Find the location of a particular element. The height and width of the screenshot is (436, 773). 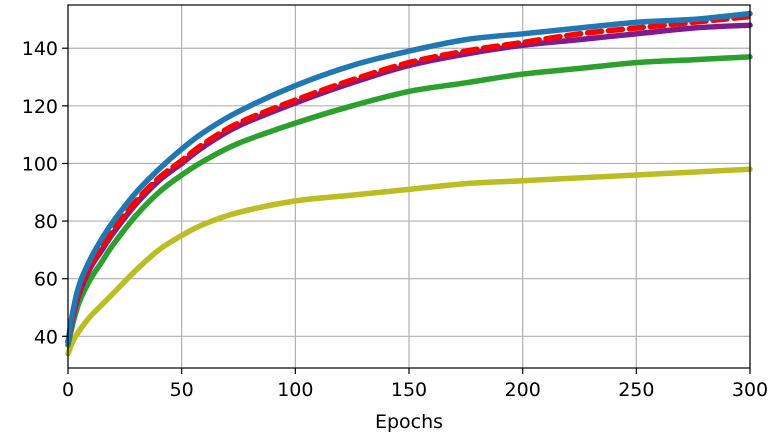

x-axis-title: Epochs is located at coordinates (409, 422).